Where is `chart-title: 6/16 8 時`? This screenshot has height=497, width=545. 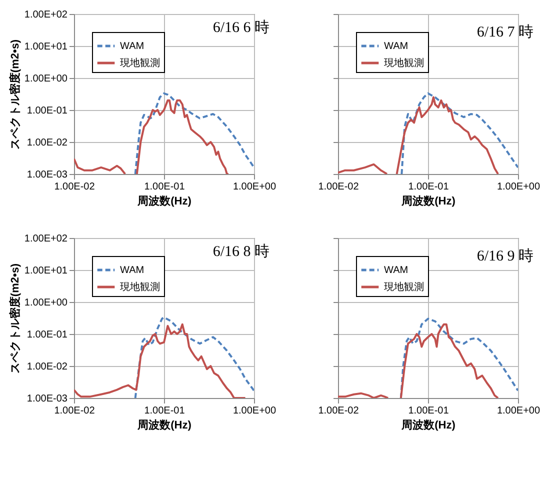
chart-title: 6/16 8 時 is located at coordinates (241, 251).